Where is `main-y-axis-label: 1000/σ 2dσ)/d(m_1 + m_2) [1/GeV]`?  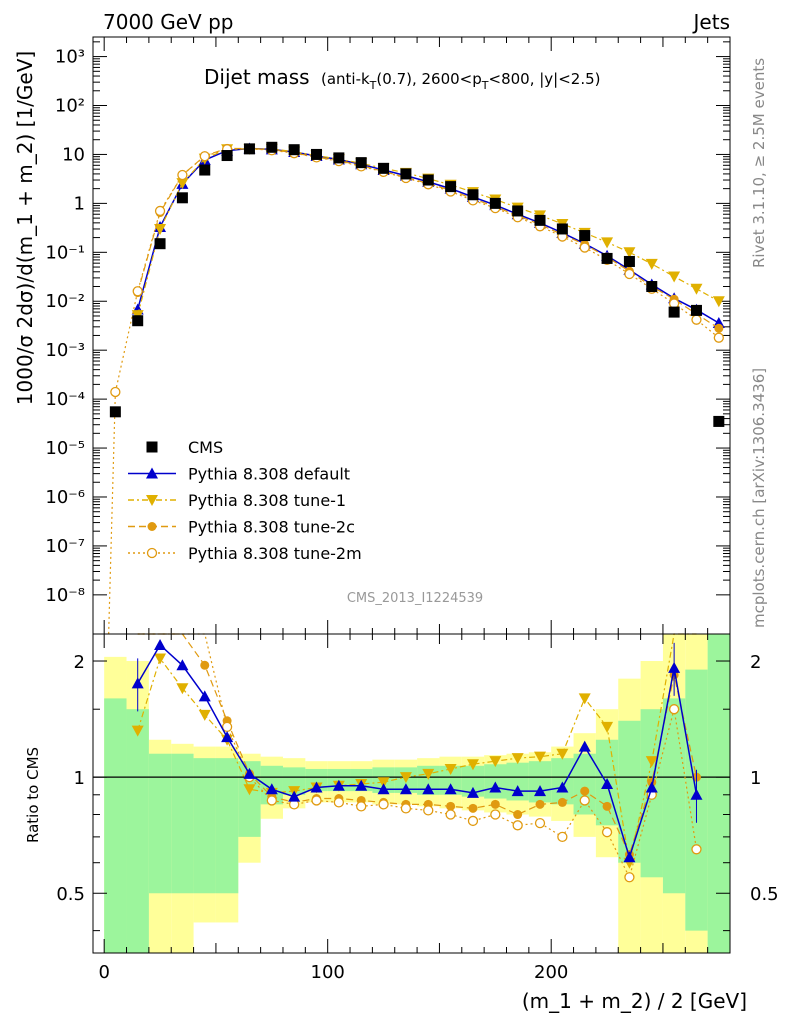 main-y-axis-label: 1000/σ 2dσ)/d(m_1 + m_2) [1/GeV] is located at coordinates (25, 228).